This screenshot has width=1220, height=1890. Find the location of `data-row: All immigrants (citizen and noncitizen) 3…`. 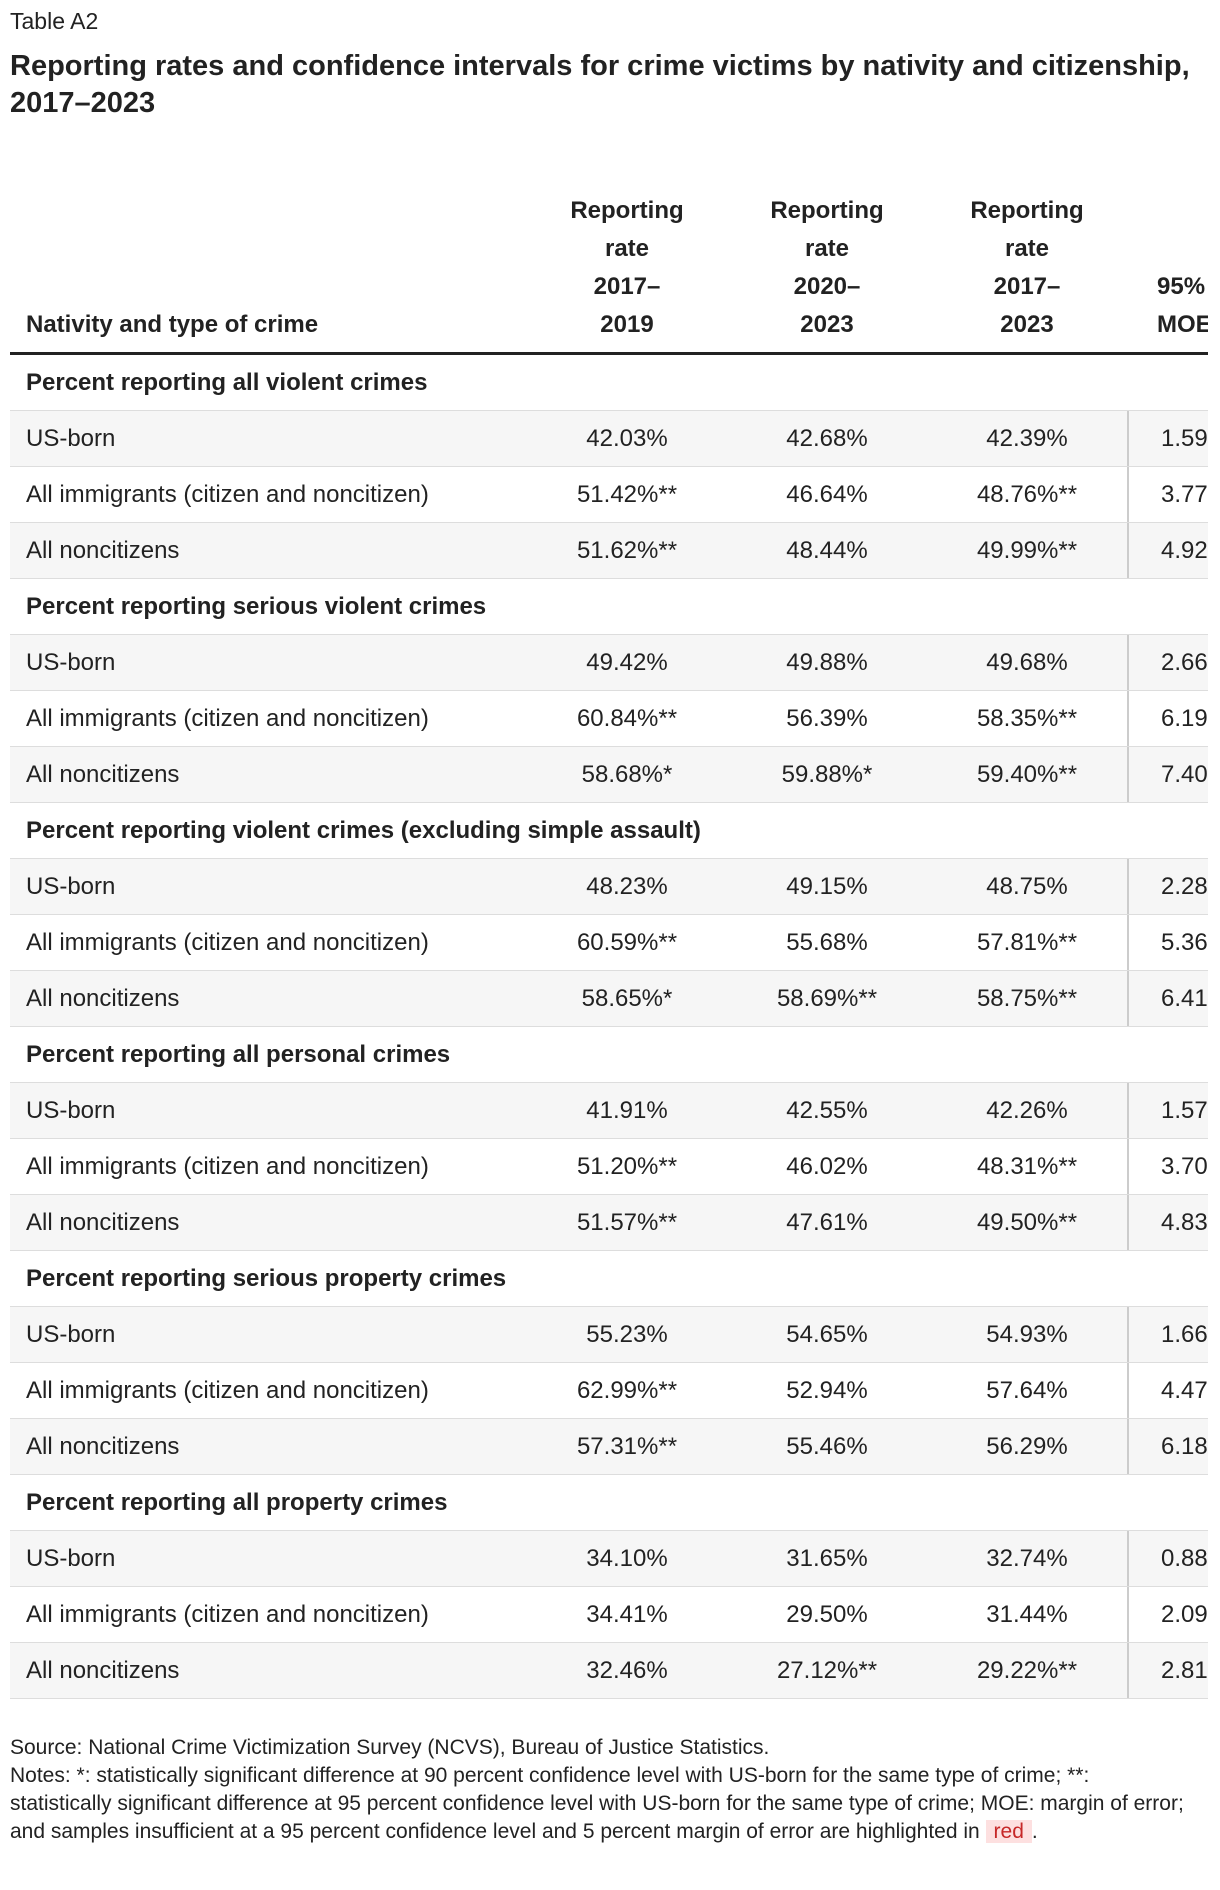

data-row: All immigrants (citizen and noncitizen) 3… is located at coordinates (609, 1615).